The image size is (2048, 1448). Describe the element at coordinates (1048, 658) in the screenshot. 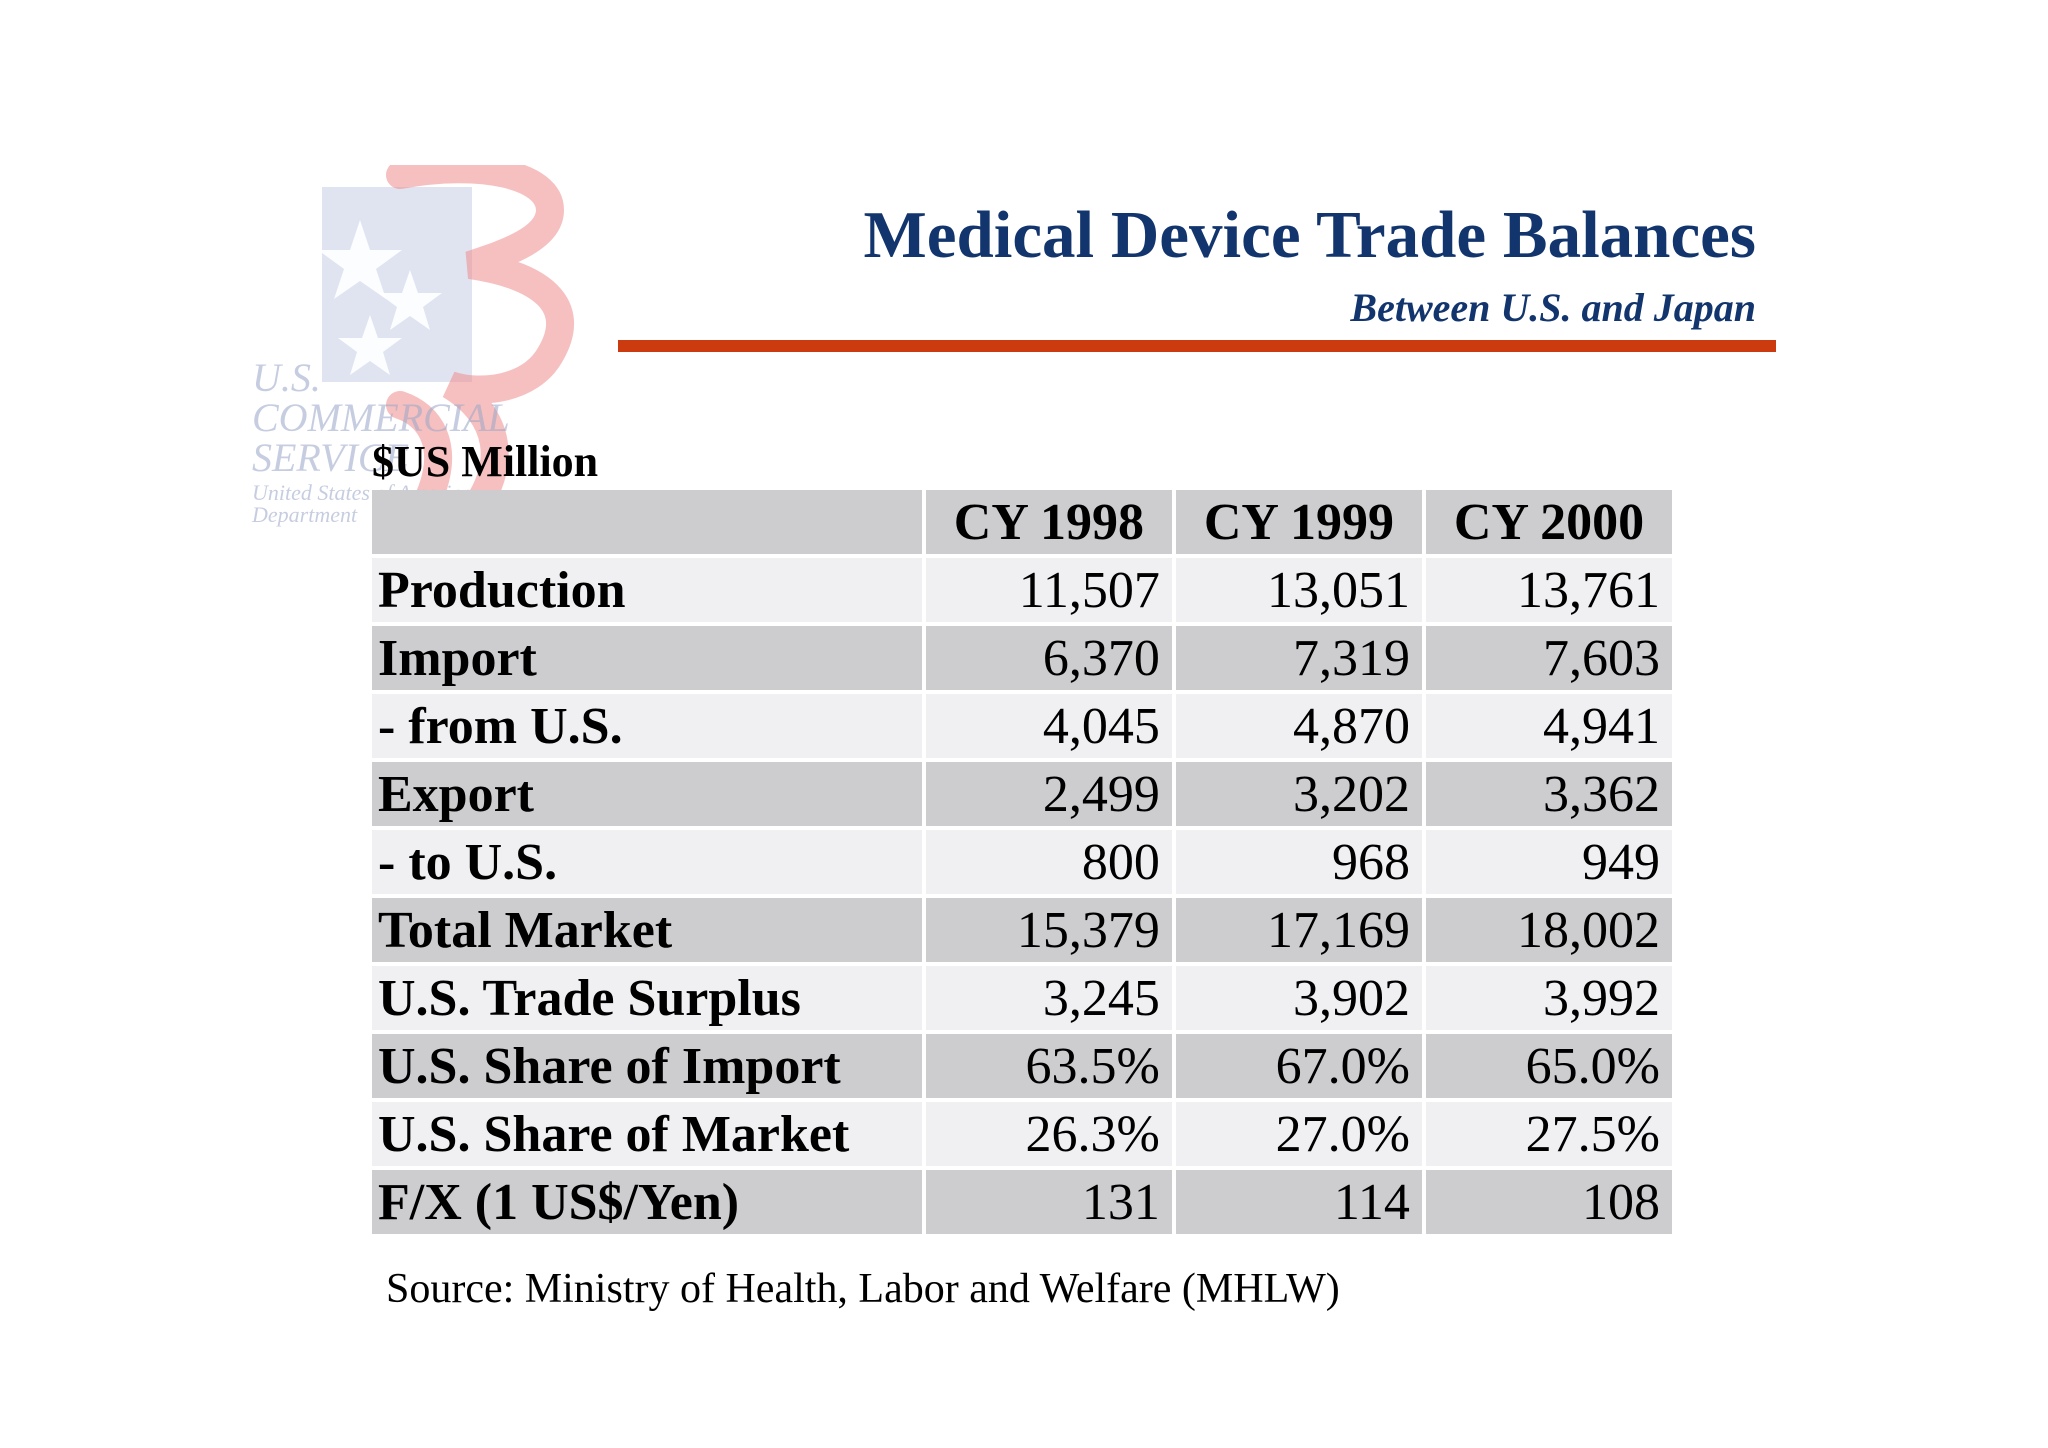

I see `table-cell: 6,370` at that location.